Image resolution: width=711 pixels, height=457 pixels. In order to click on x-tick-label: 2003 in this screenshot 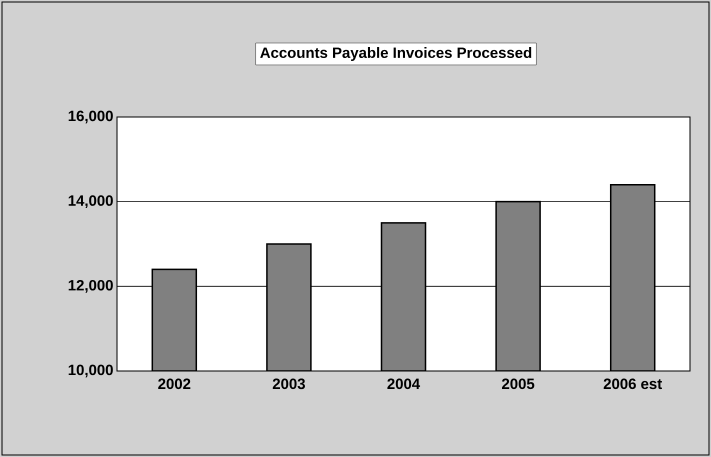, I will do `click(288, 384)`.